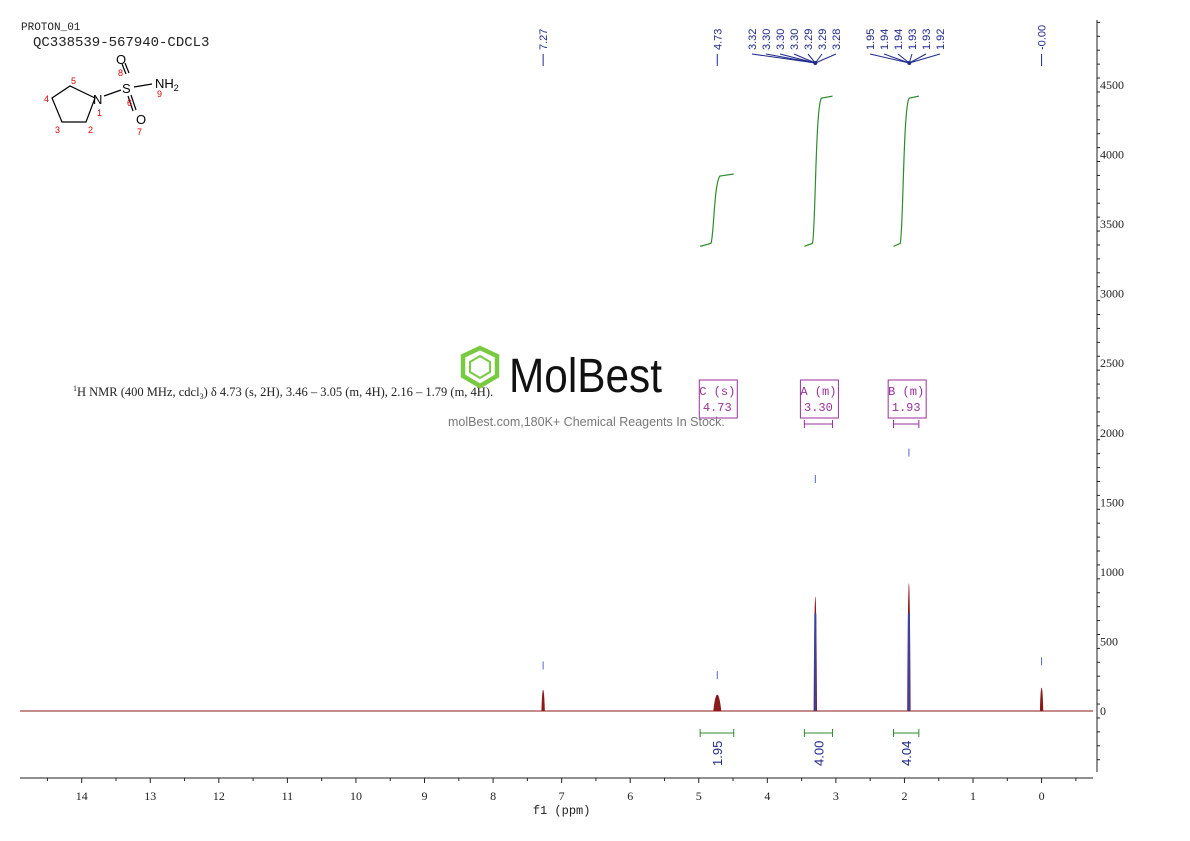 The image size is (1190, 841). What do you see at coordinates (121, 59) in the screenshot?
I see `atom-o8: O` at bounding box center [121, 59].